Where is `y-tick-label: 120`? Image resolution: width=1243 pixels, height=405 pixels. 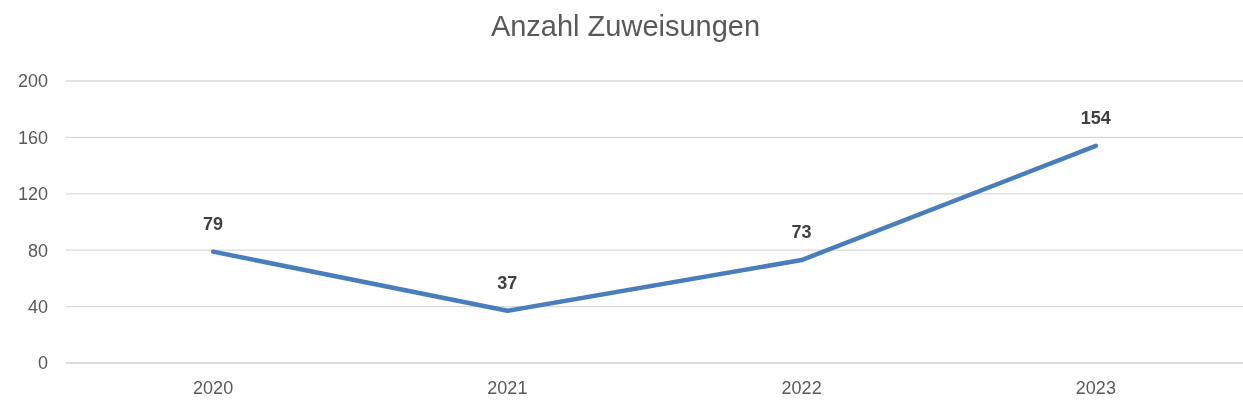
y-tick-label: 120 is located at coordinates (32, 194).